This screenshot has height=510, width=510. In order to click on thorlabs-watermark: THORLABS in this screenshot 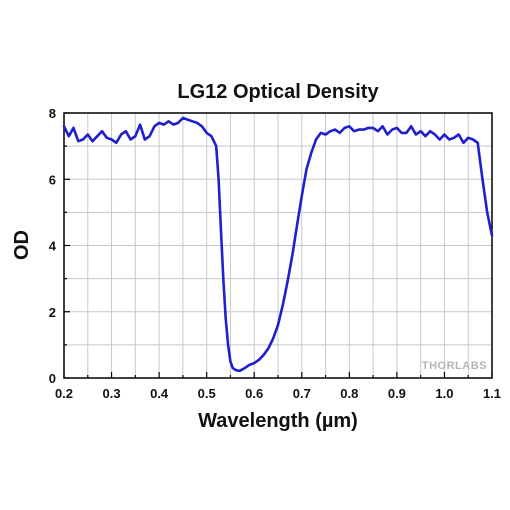, I will do `click(454, 366)`.